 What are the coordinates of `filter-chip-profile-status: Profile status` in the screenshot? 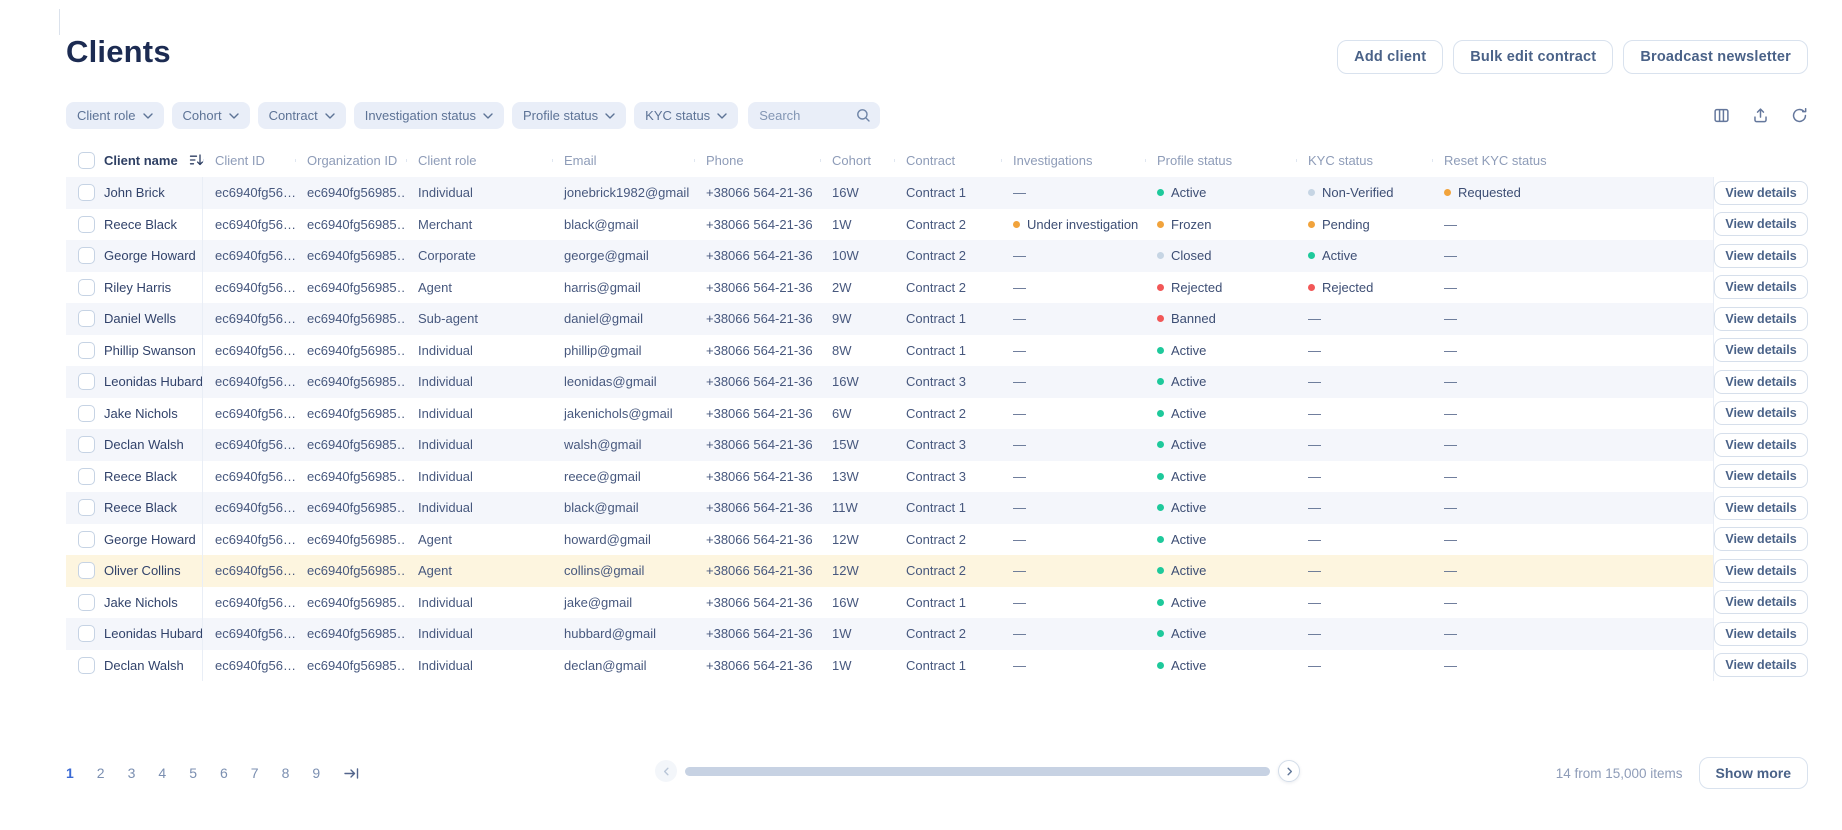 It's located at (569, 115).